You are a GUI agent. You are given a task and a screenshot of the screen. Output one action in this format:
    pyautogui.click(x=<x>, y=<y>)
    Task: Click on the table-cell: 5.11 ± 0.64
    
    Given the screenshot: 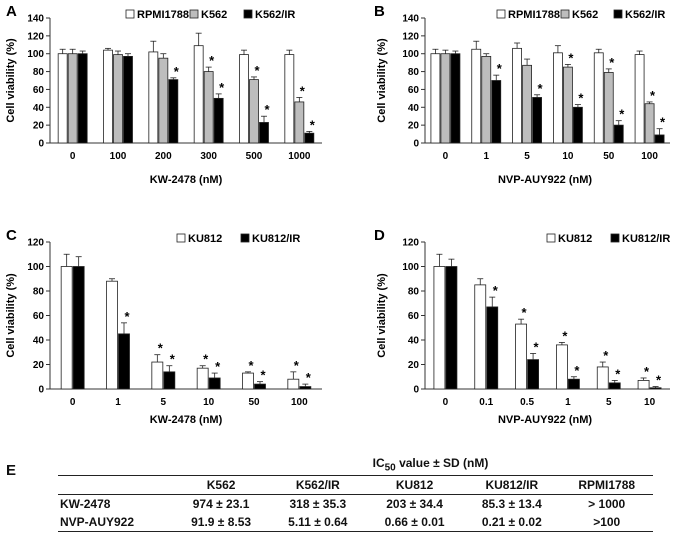 What is the action you would take?
    pyautogui.click(x=318, y=522)
    